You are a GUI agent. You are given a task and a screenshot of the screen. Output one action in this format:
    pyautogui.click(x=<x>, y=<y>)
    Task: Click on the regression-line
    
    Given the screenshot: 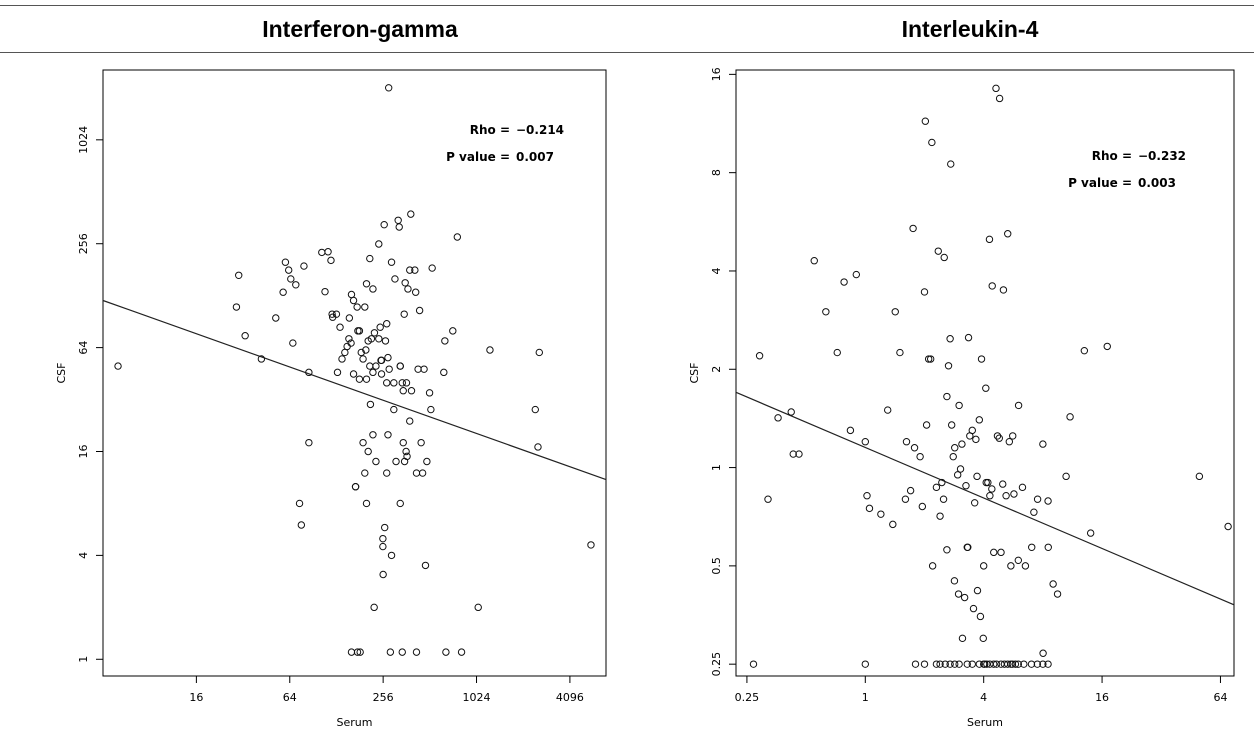 What is the action you would take?
    pyautogui.click(x=354, y=390)
    